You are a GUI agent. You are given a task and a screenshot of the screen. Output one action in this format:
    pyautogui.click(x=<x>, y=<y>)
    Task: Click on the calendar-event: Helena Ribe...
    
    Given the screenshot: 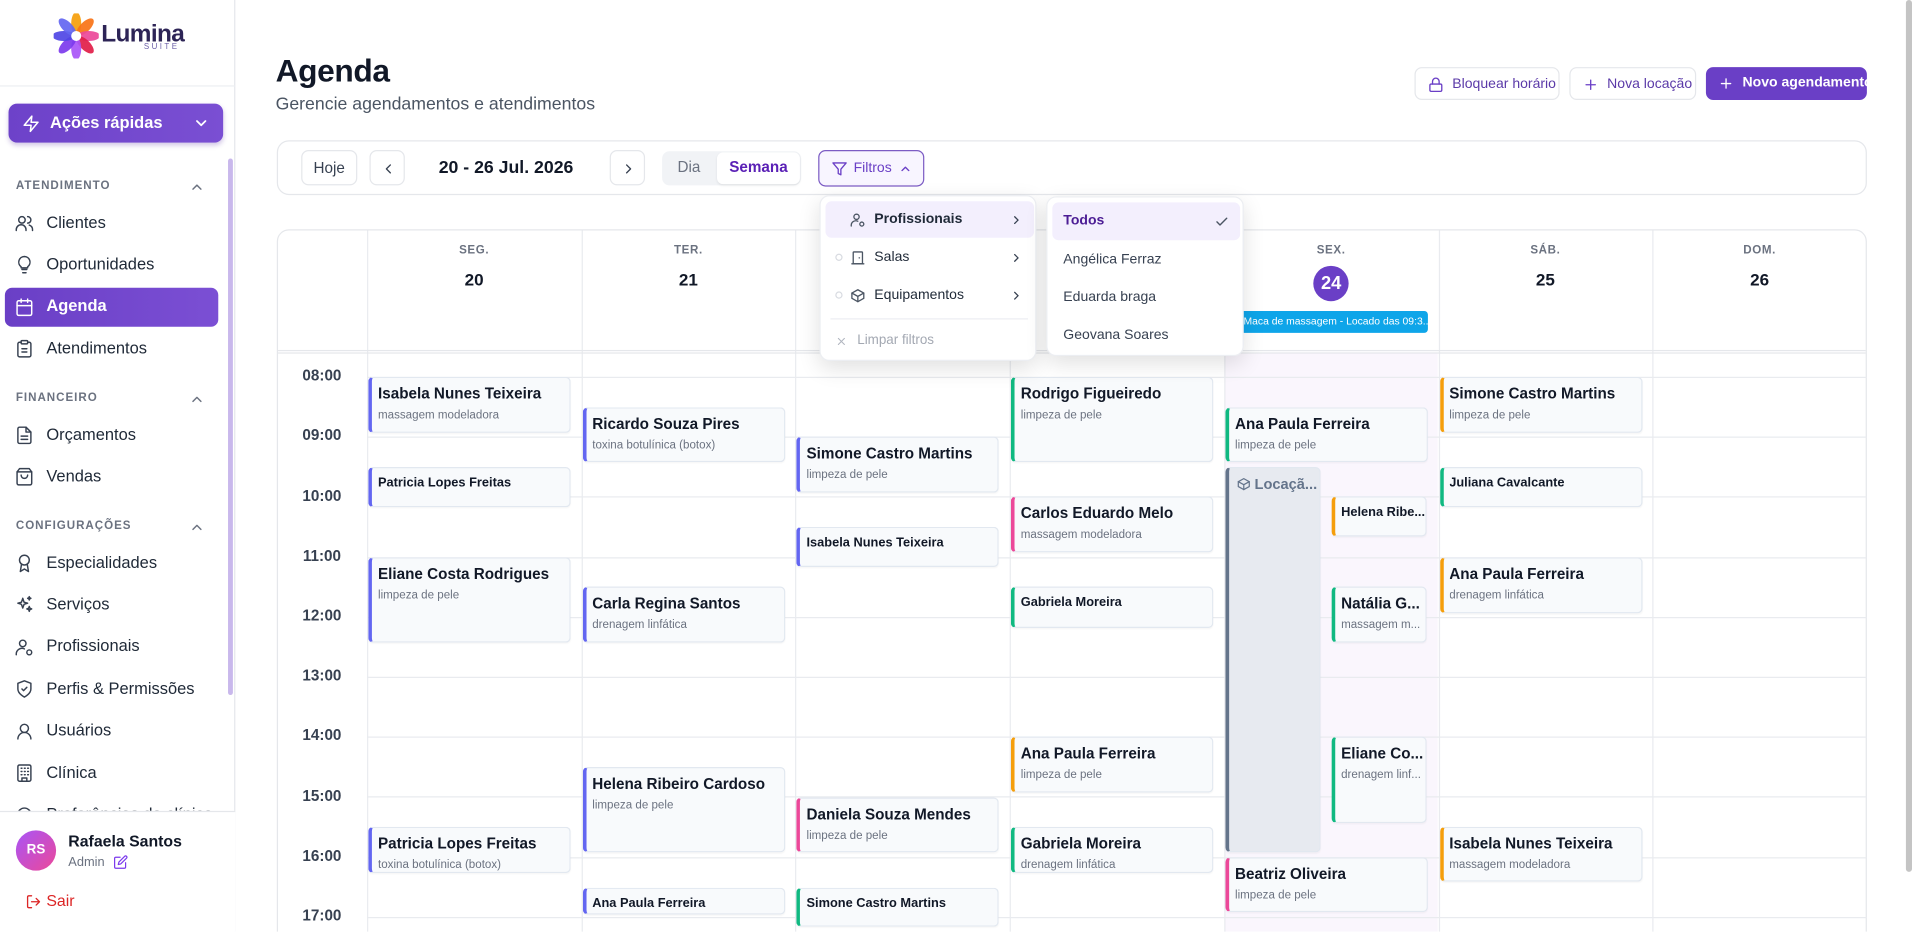 What is the action you would take?
    pyautogui.click(x=1379, y=516)
    